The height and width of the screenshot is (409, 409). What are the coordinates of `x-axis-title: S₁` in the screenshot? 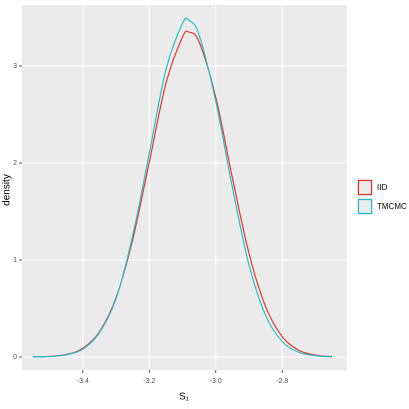 It's located at (184, 397).